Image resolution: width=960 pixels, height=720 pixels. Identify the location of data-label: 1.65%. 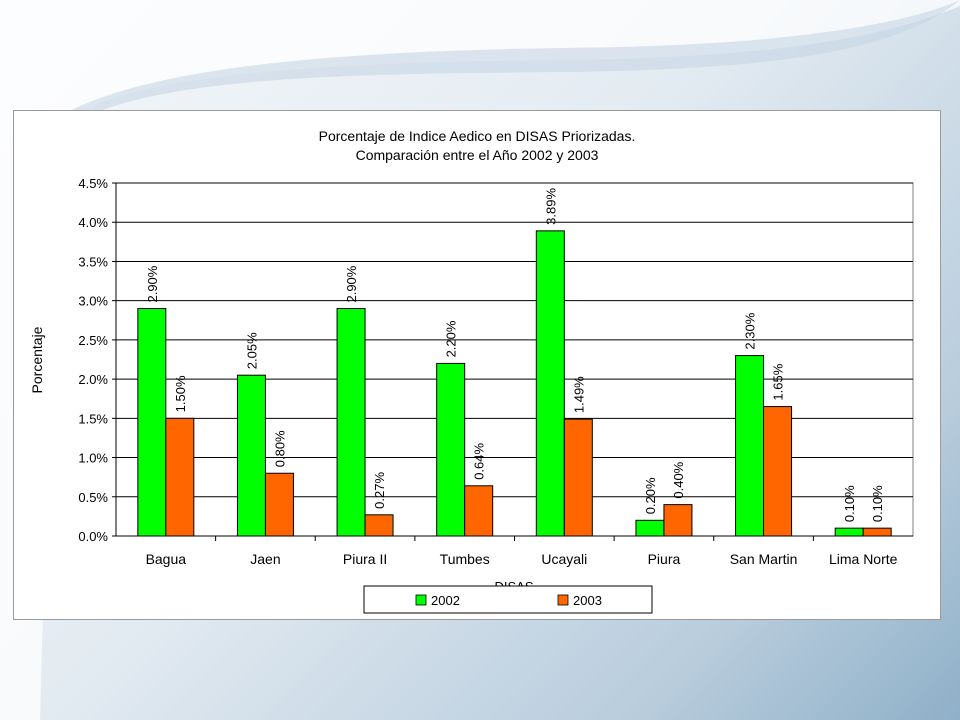
(778, 381).